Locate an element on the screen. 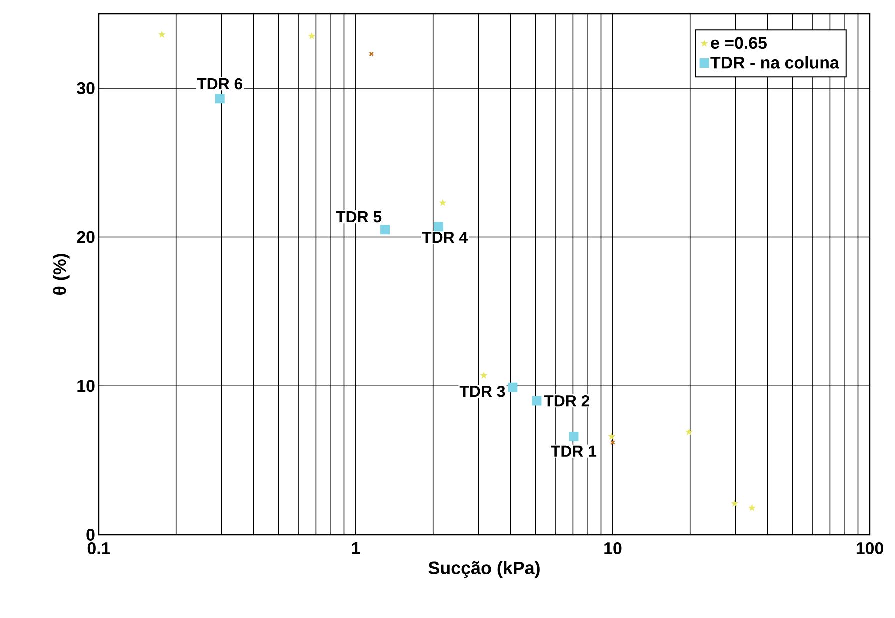 Image resolution: width=895 pixels, height=618 pixels. y-axis-title: θ (%) is located at coordinates (61, 274).